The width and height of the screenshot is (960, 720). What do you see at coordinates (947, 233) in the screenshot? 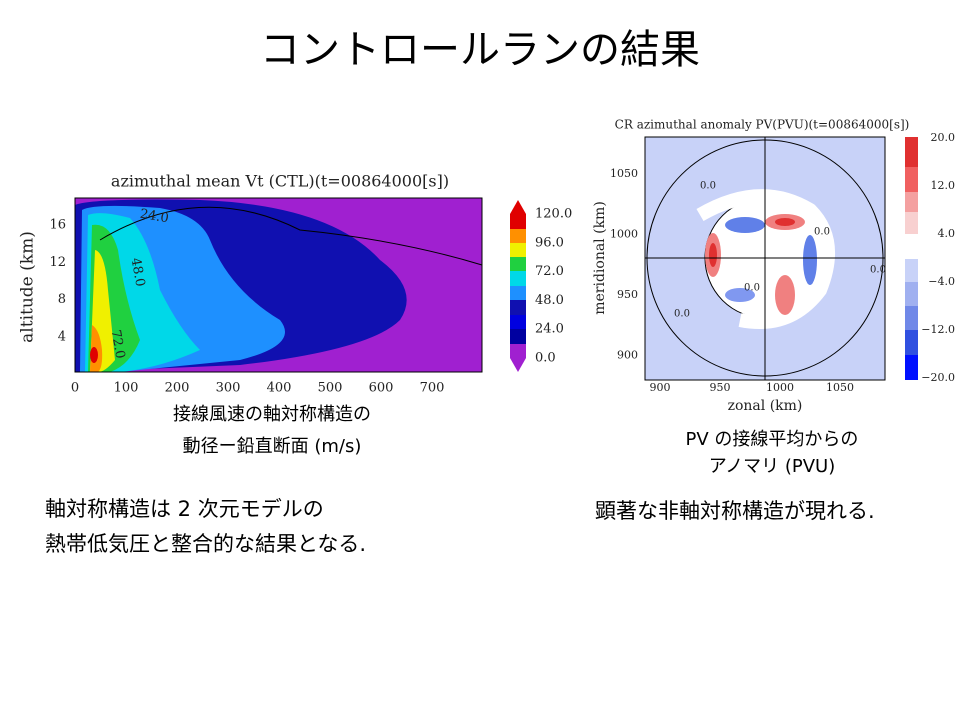
I see `colorbar-label: 4.0` at bounding box center [947, 233].